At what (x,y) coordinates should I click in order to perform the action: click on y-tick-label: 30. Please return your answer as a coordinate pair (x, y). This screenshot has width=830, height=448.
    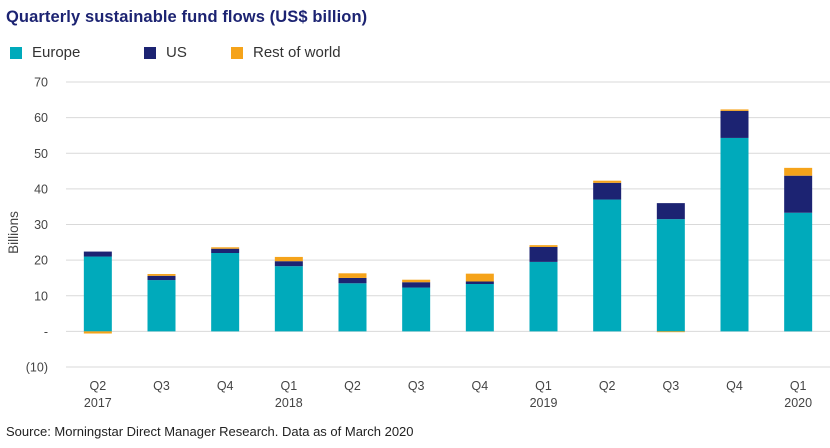
    Looking at the image, I should click on (41, 225).